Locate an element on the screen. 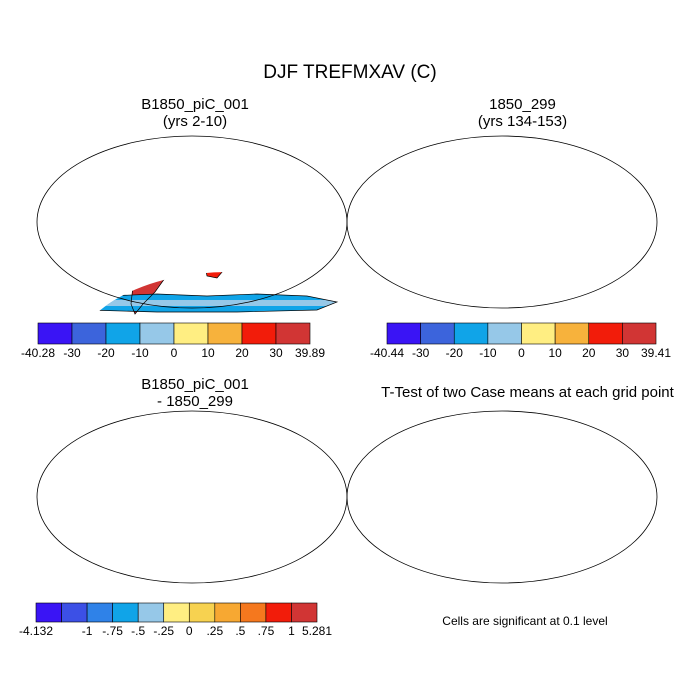 The height and width of the screenshot is (700, 700). ttest-map is located at coordinates (502, 497).